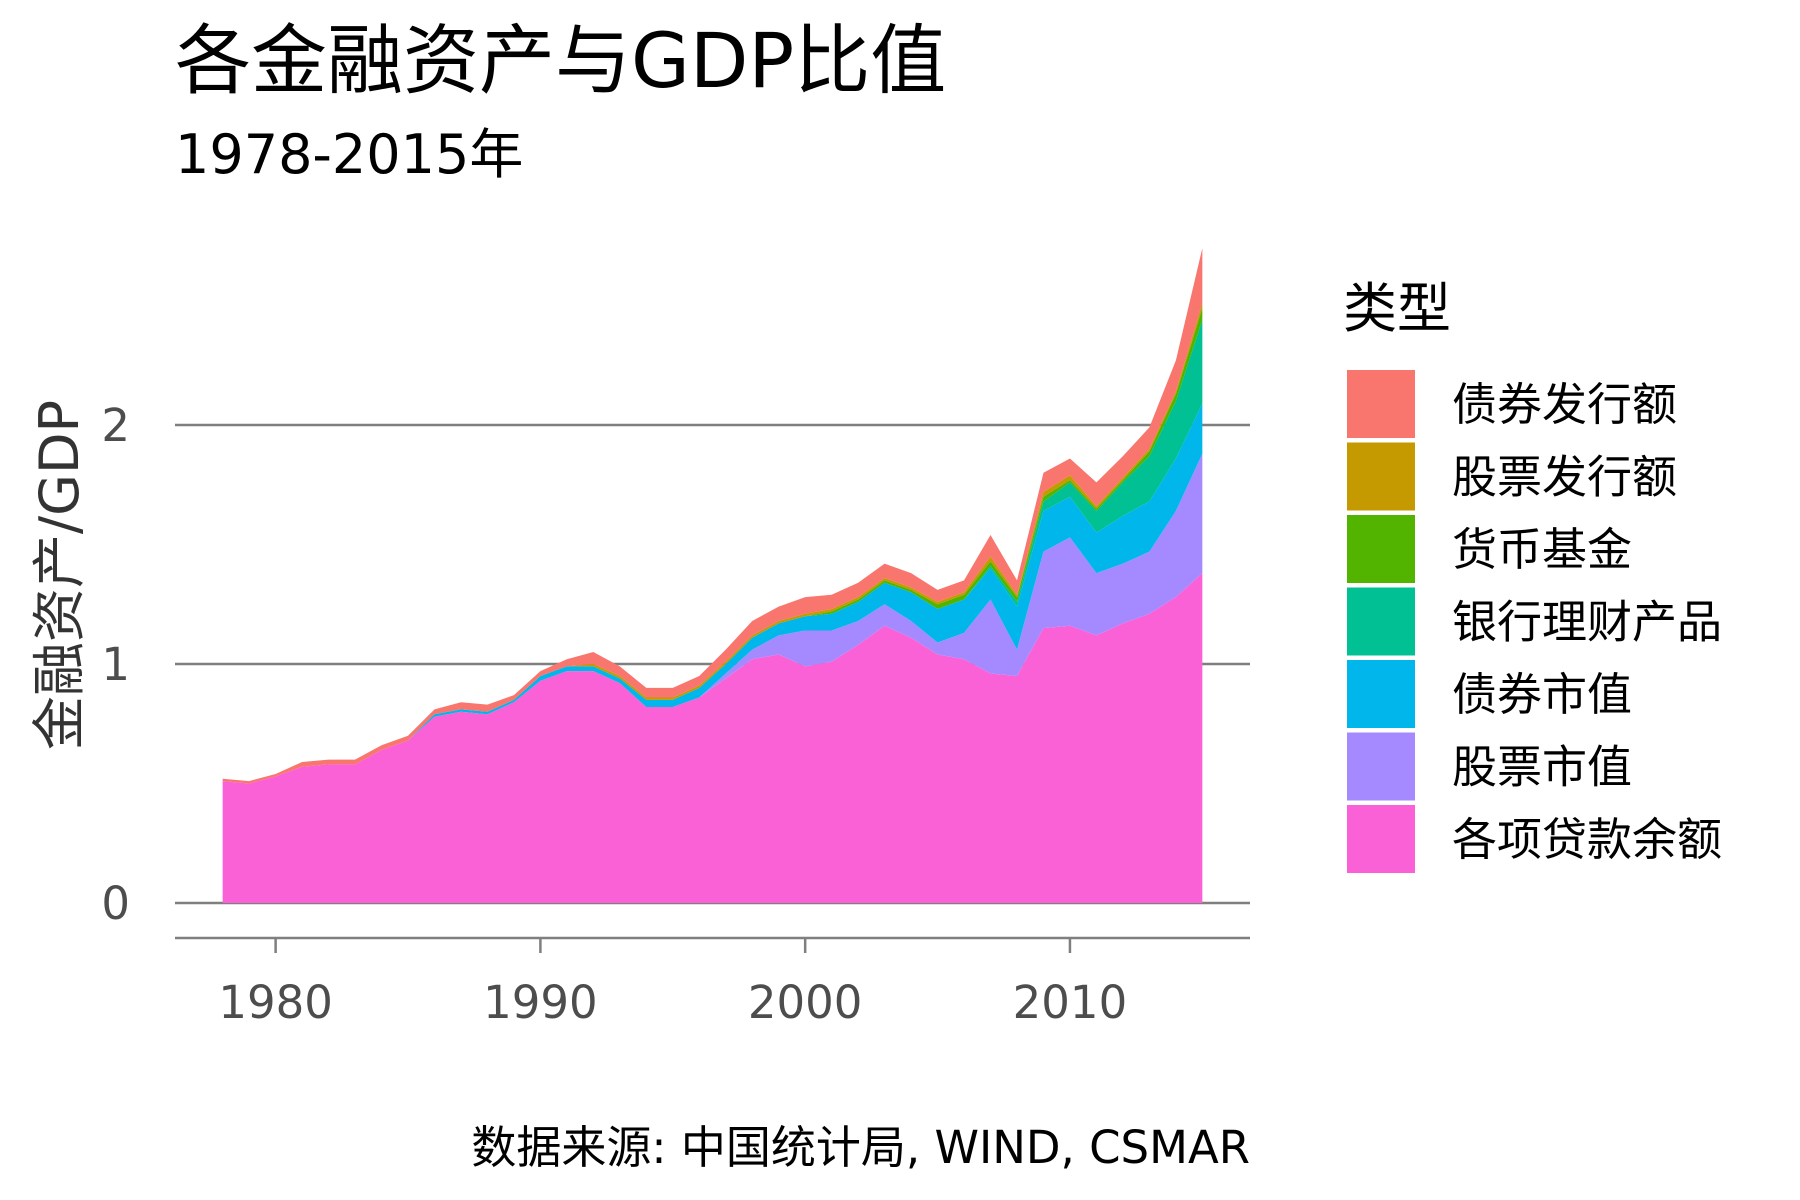 Image resolution: width=1800 pixels, height=1200 pixels. Describe the element at coordinates (560, 60) in the screenshot. I see `chart-title: 各金融资产与GDP比值` at that location.